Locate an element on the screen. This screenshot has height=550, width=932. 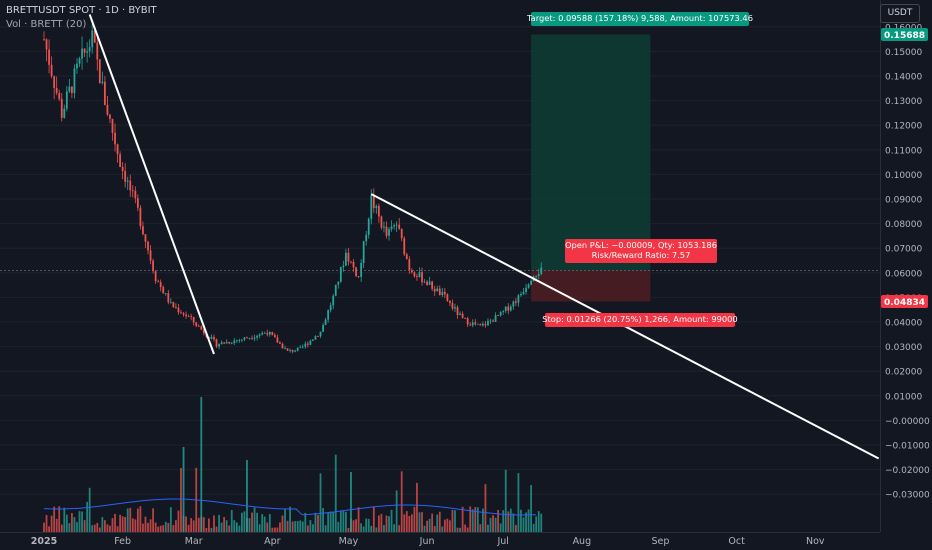
time-tick-label: Apr is located at coordinates (272, 541).